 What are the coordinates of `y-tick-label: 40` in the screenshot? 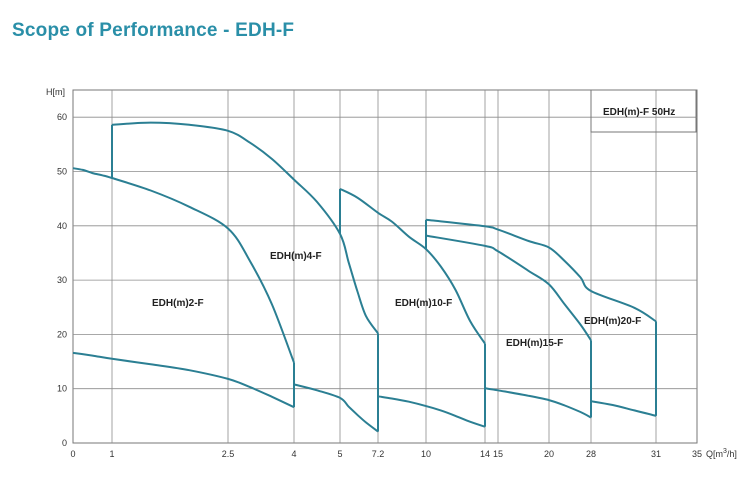 It's located at (62, 226).